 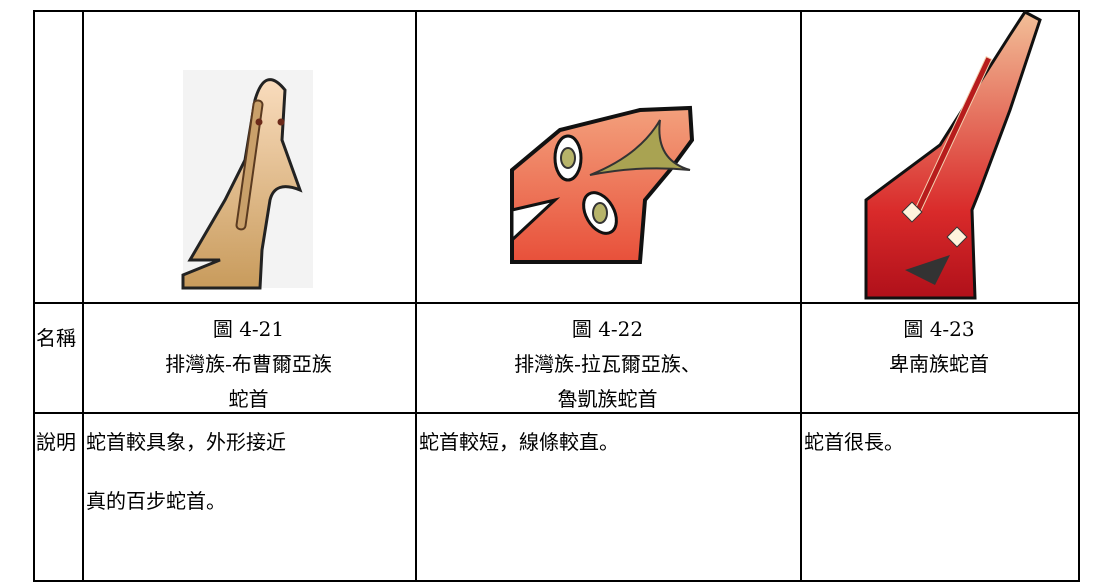 What do you see at coordinates (248, 364) in the screenshot?
I see `caption-line: 排灣族-布曹爾亞族` at bounding box center [248, 364].